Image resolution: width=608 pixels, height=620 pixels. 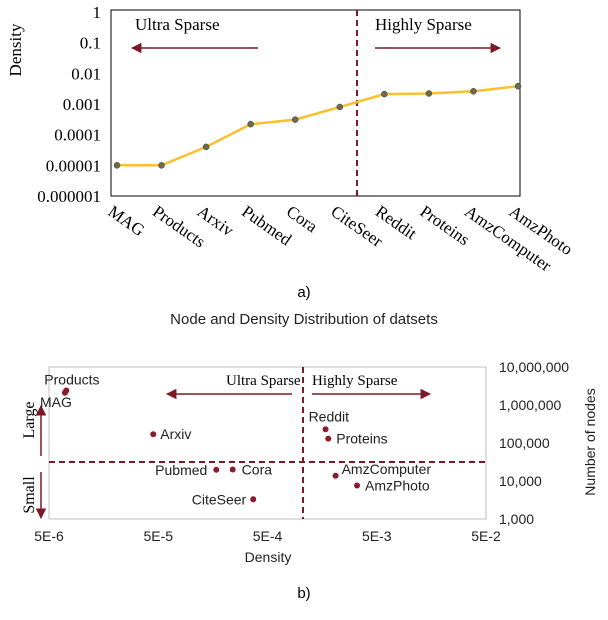 I want to click on chart-a-x-tick-label: Pubmed, so click(x=266, y=226).